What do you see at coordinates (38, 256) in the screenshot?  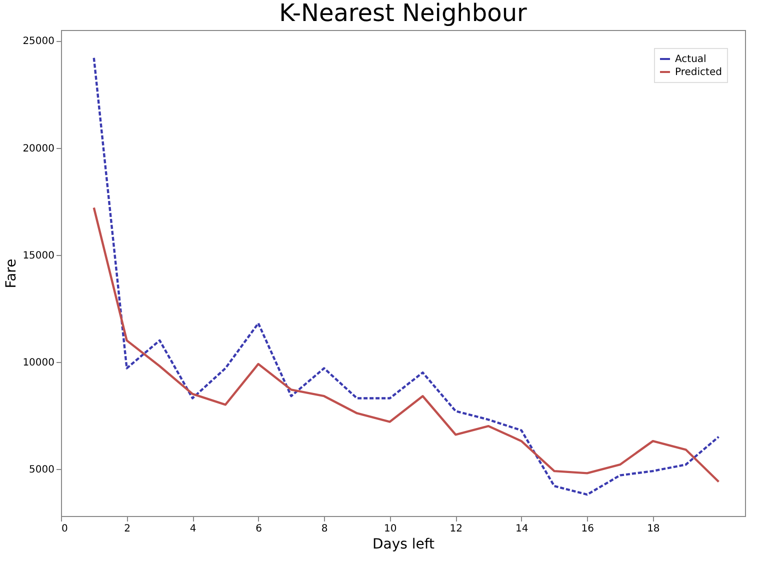 I see `y-tick-label: 15000` at bounding box center [38, 256].